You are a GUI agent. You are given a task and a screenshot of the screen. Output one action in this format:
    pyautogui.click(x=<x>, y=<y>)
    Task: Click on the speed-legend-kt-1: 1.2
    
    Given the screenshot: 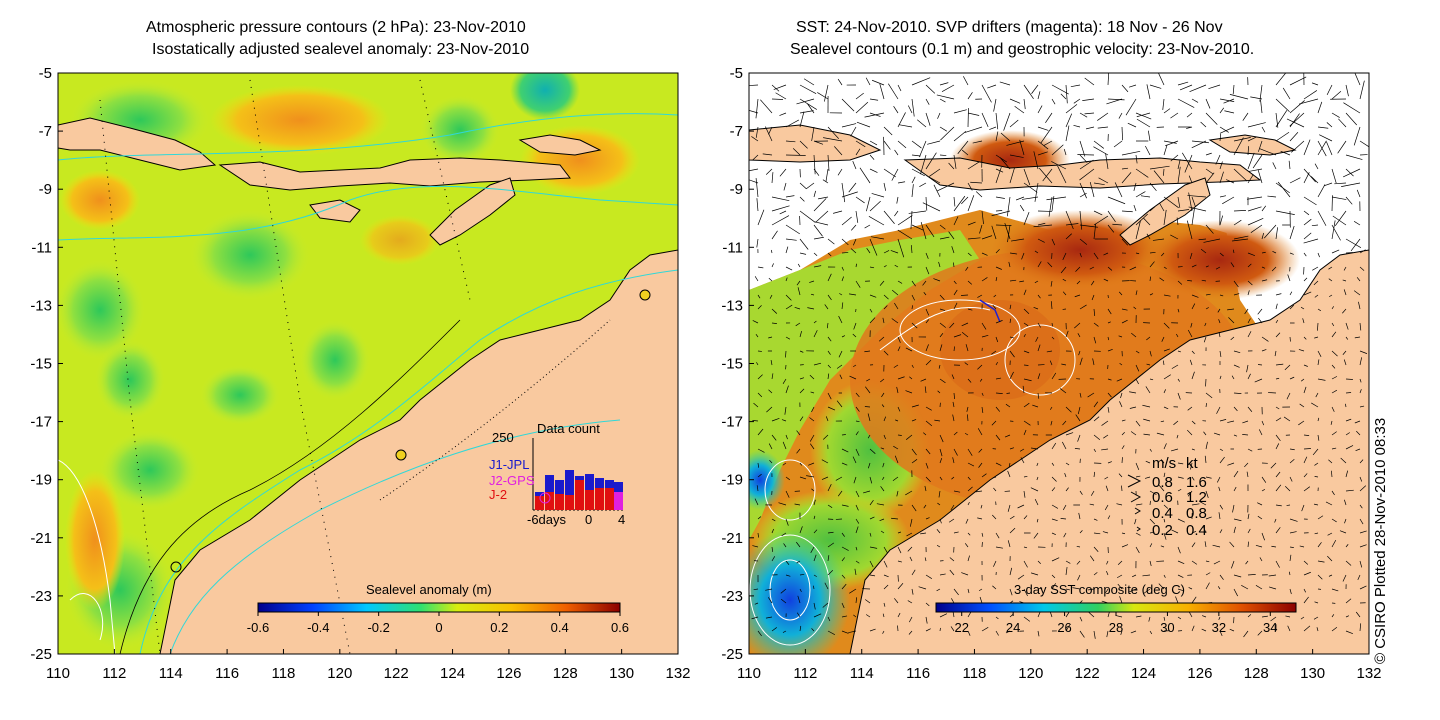 What is the action you would take?
    pyautogui.click(x=1196, y=497)
    